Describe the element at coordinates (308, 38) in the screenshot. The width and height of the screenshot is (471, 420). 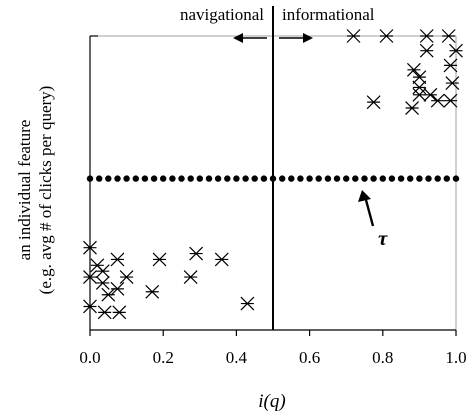
I see `right-arrow-head` at that location.